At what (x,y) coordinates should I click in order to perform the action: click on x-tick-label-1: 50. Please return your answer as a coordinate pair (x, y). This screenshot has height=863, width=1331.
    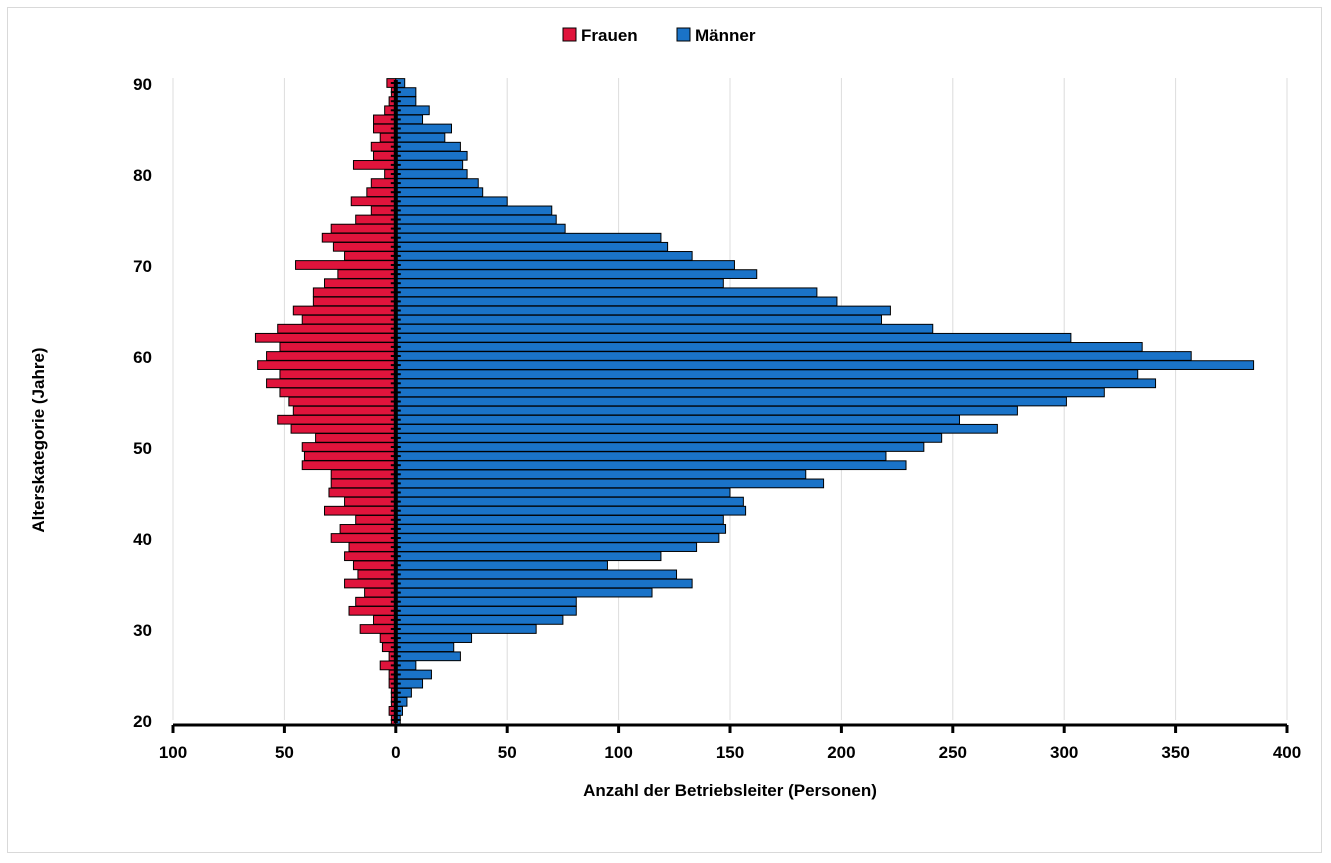
    Looking at the image, I should click on (284, 752).